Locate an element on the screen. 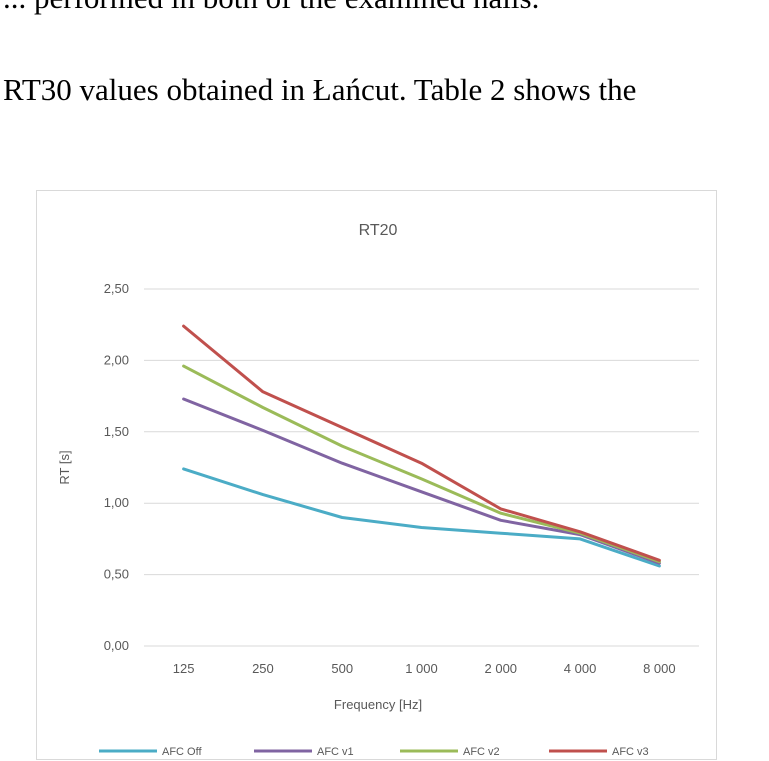  series-line-afc-v1 is located at coordinates (421, 481).